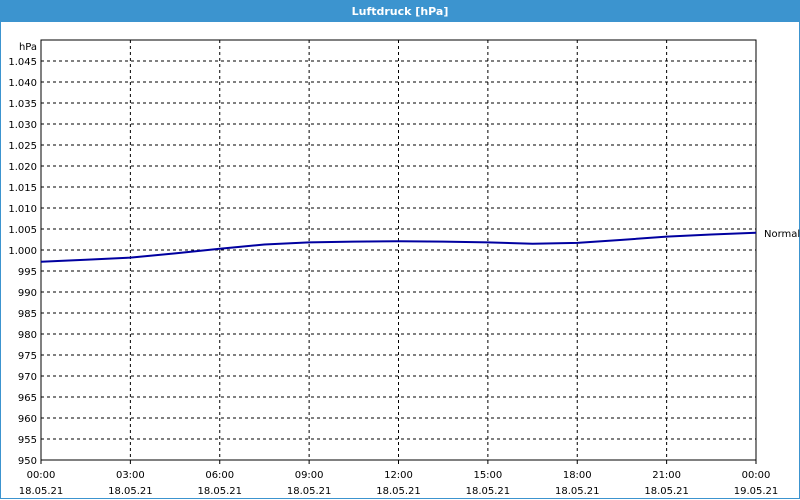 Image resolution: width=800 pixels, height=500 pixels. Describe the element at coordinates (22, 146) in the screenshot. I see `y-tick-label: 1.025` at that location.